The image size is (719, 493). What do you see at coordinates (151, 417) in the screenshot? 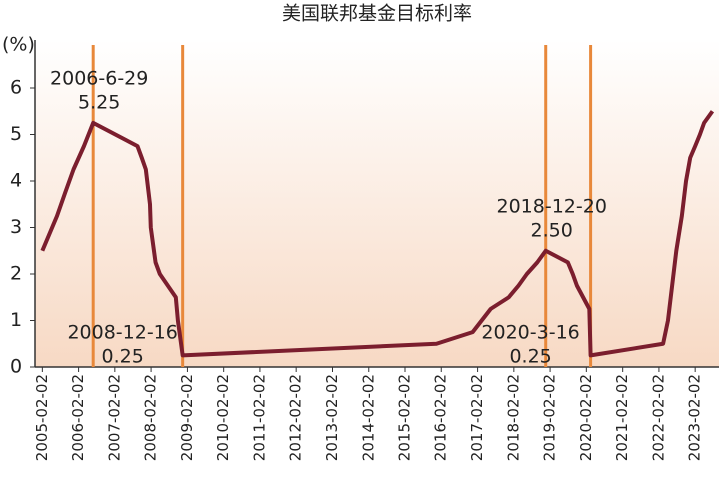
I see `x-tick-label: 2008-02-02` at bounding box center [151, 417].